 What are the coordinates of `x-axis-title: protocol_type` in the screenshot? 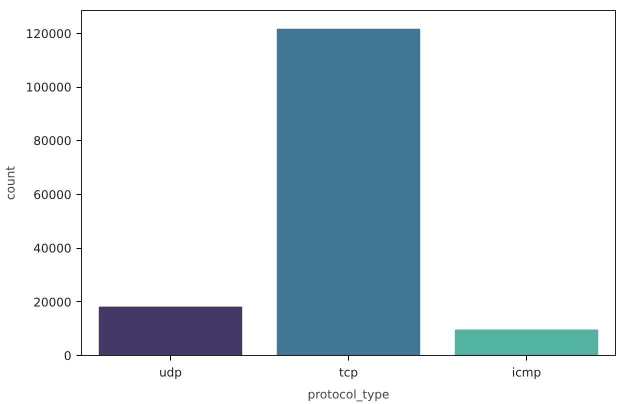 It's located at (349, 395).